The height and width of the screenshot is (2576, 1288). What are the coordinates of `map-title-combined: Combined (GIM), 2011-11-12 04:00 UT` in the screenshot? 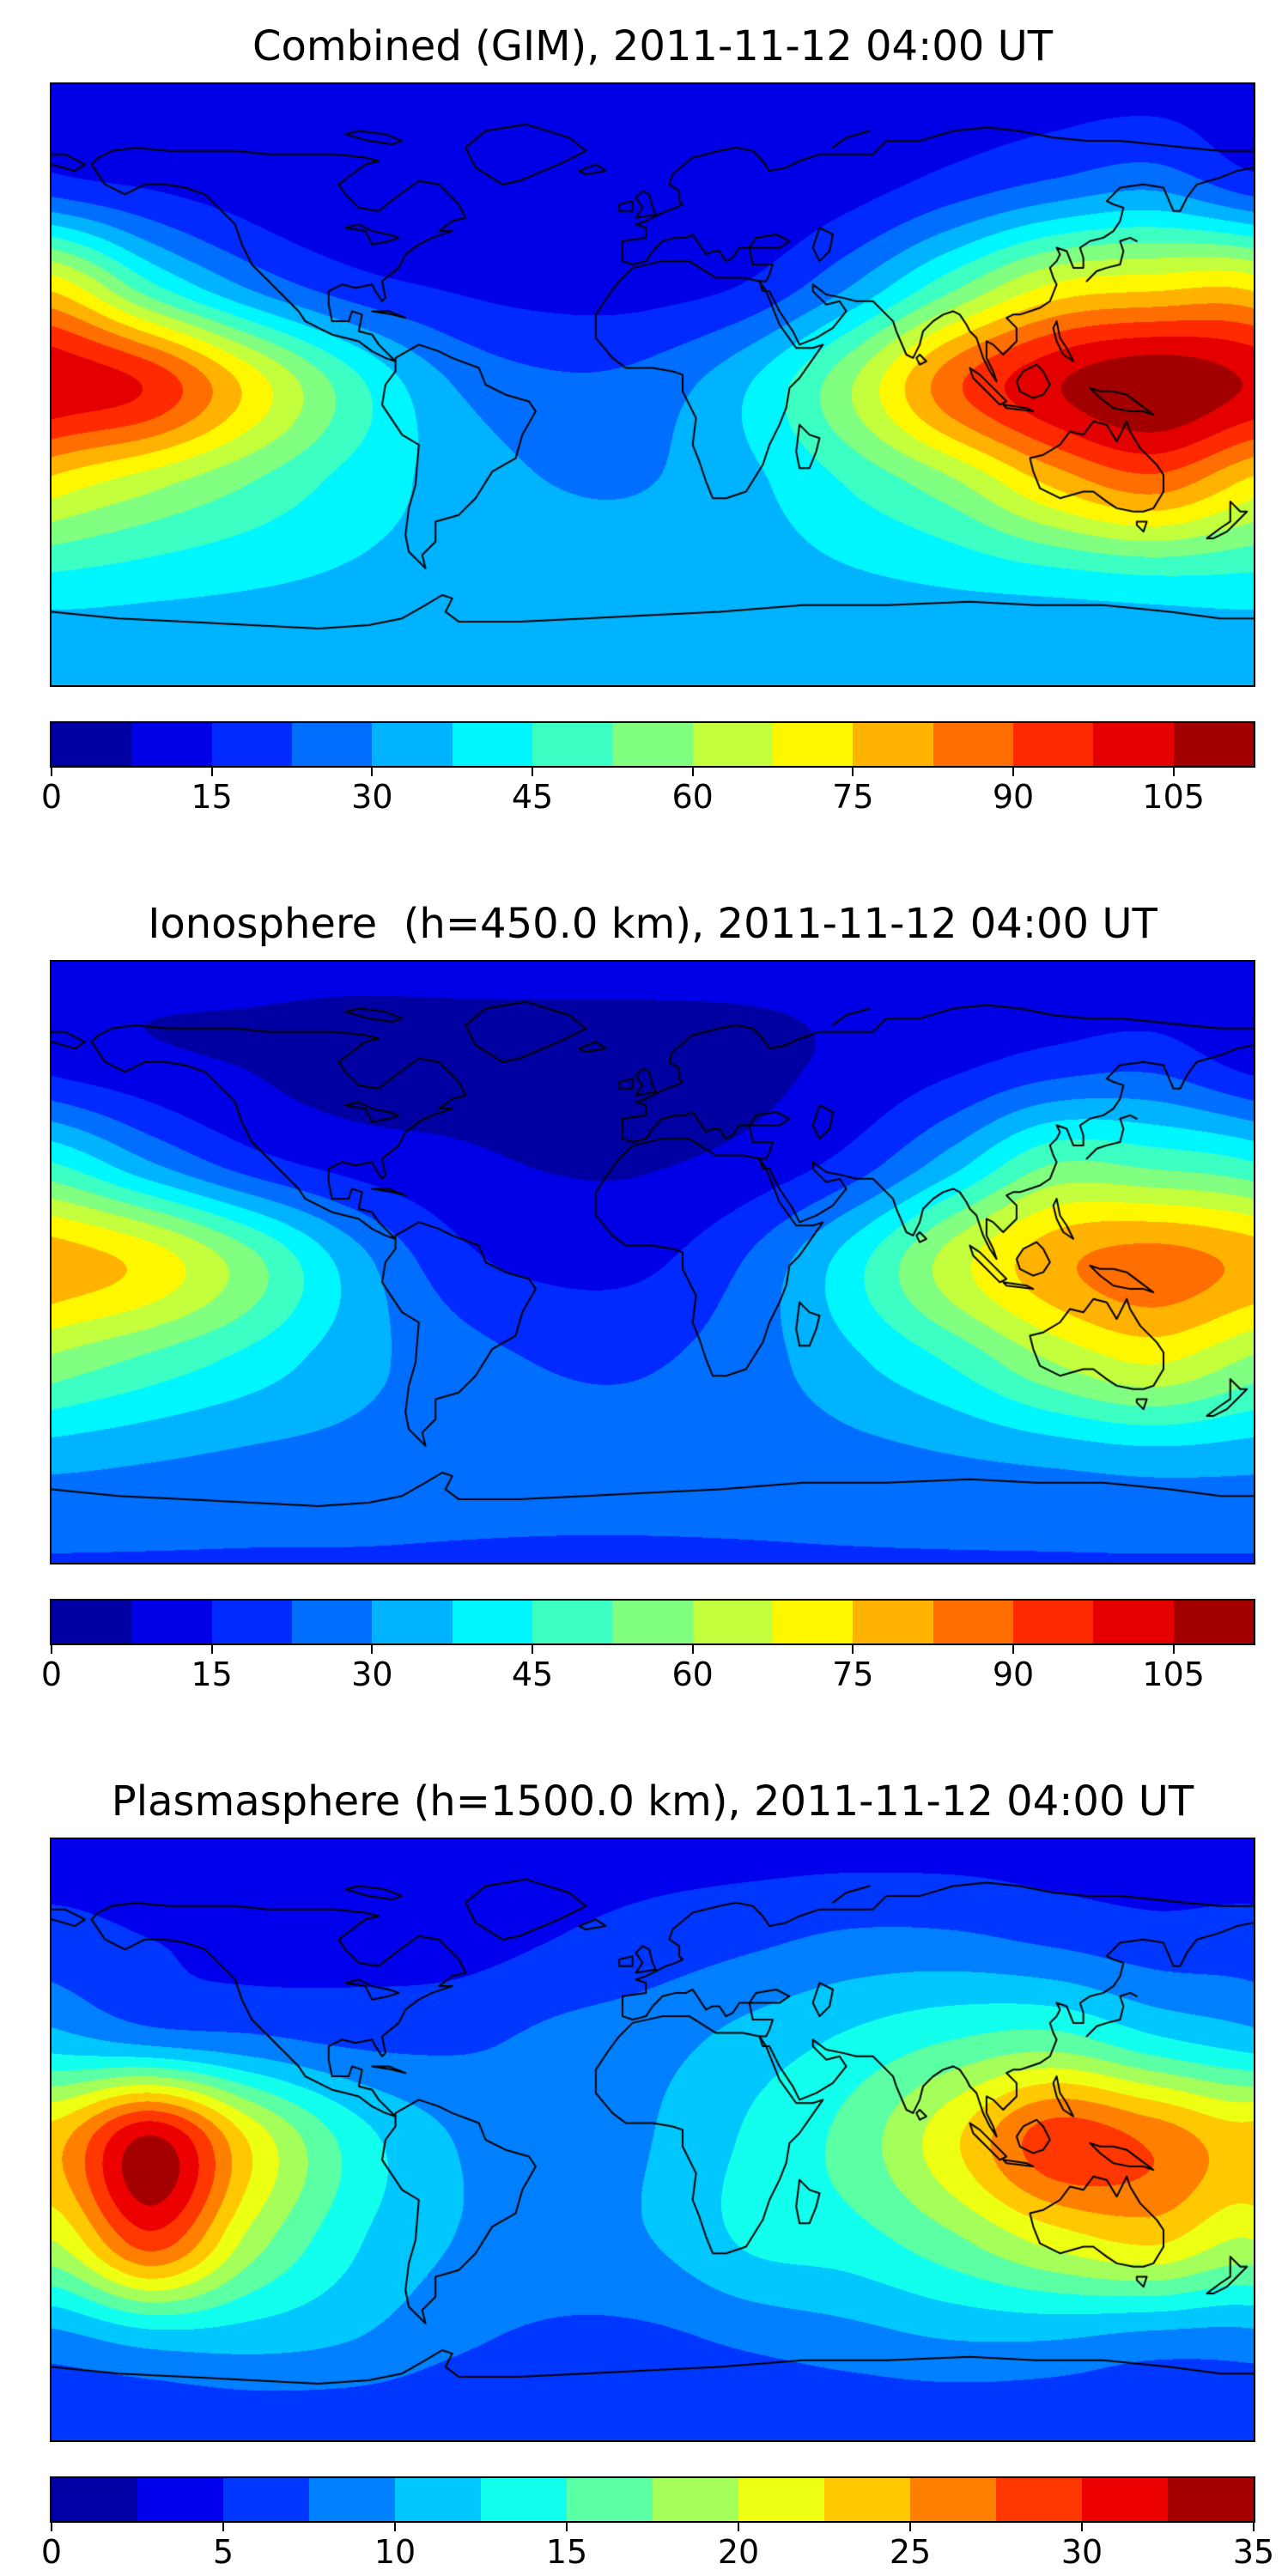 It's located at (653, 46).